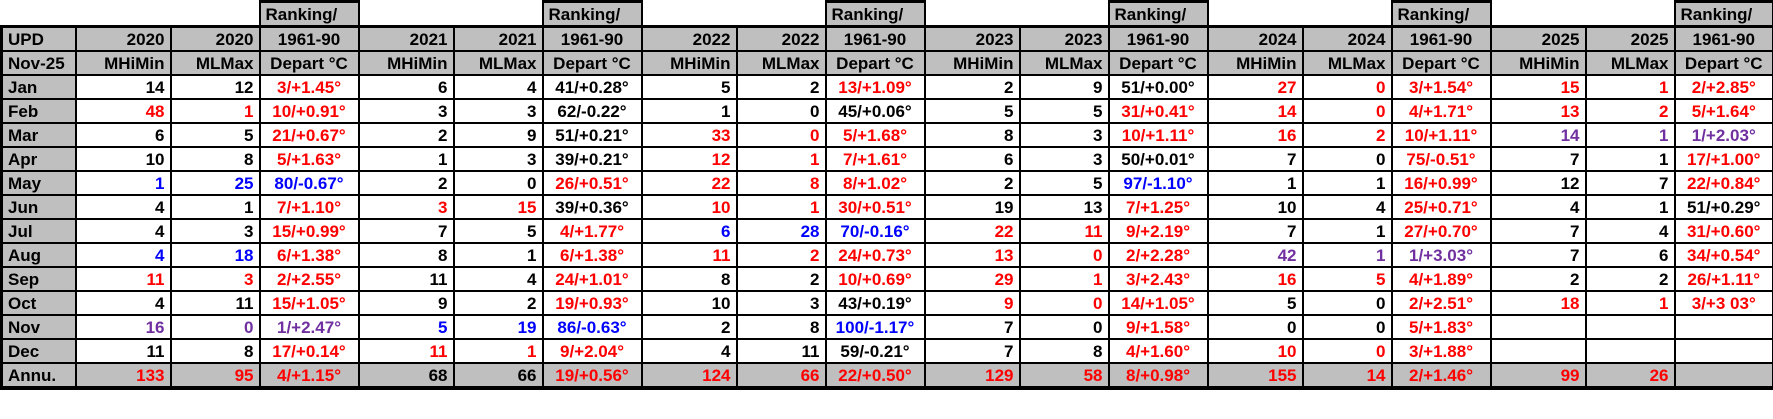  I want to click on cell-2022-dec-mhimin: 4, so click(689, 351).